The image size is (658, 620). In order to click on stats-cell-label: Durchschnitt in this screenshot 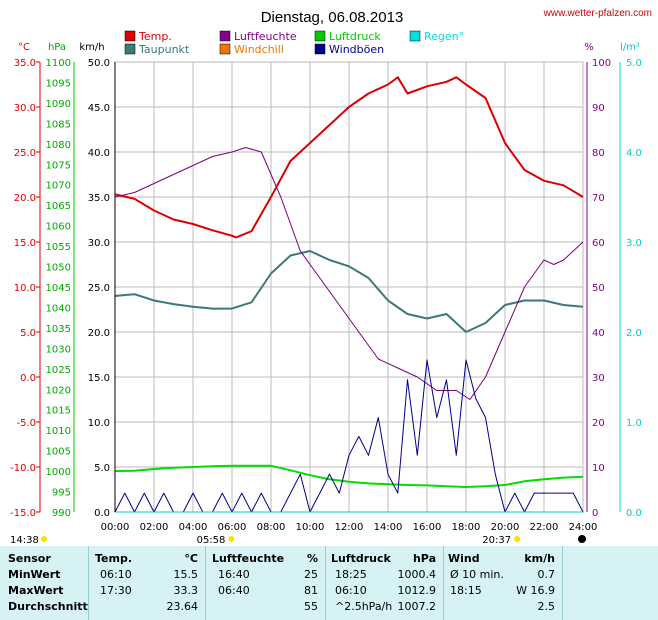, I will do `click(48, 606)`.